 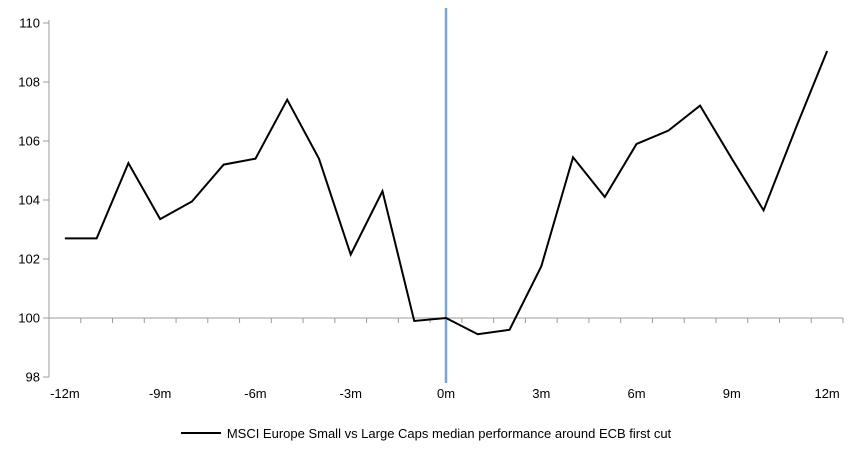 I want to click on y-axis-tick-label: 106, so click(x=29, y=141).